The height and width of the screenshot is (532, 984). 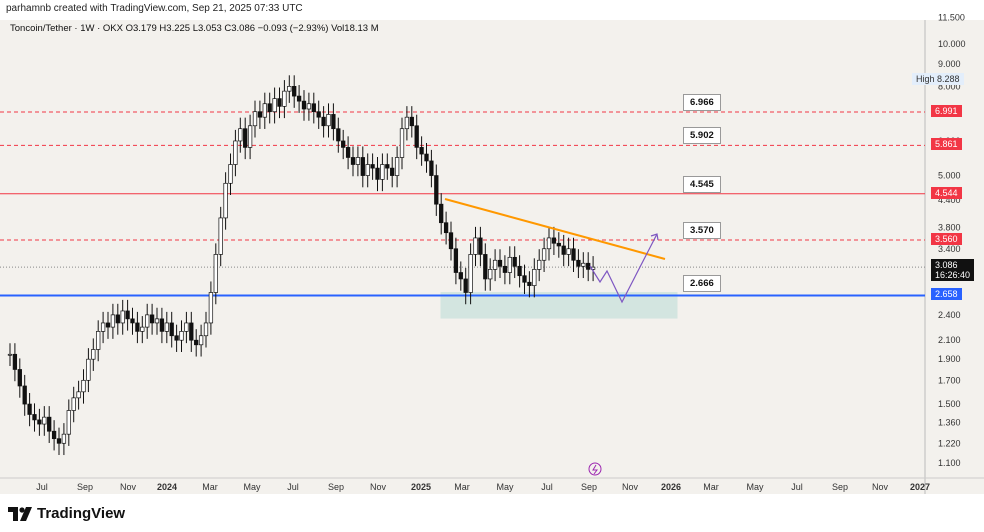 What do you see at coordinates (949, 86) in the screenshot?
I see `y-tick-label: 8.000` at bounding box center [949, 86].